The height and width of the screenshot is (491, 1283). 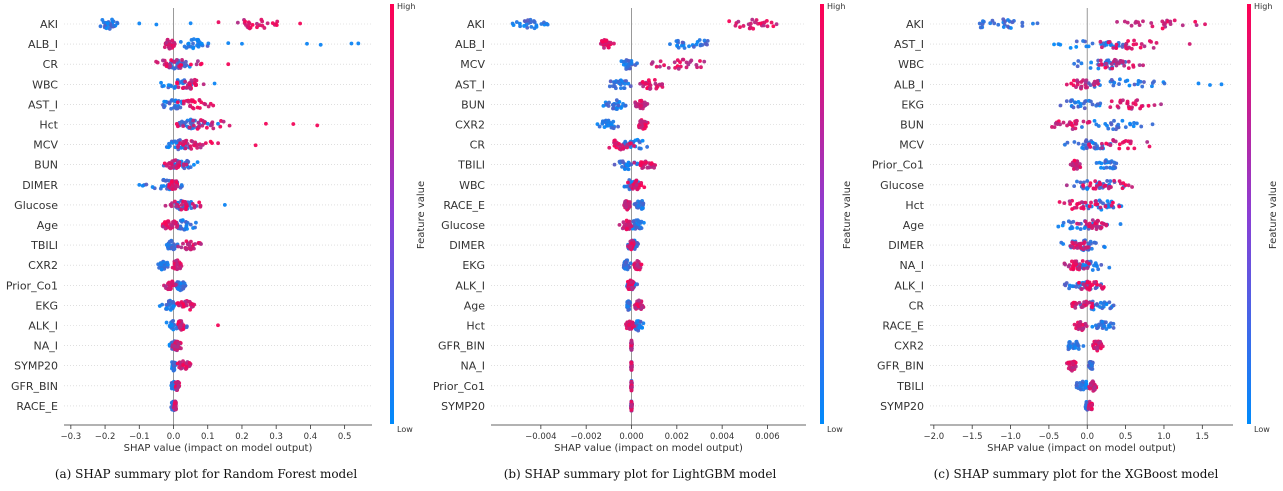 I want to click on beeswarm-row-race_e, so click(x=1094, y=326).